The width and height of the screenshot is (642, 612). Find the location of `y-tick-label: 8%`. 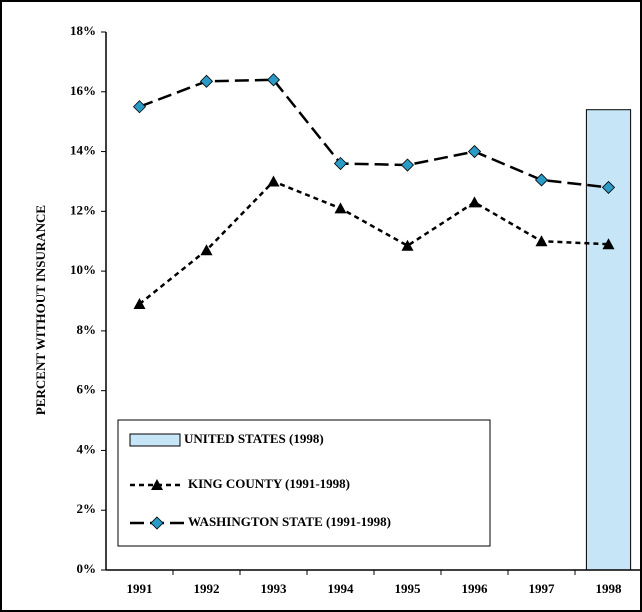

y-tick-label: 8% is located at coordinates (87, 329).